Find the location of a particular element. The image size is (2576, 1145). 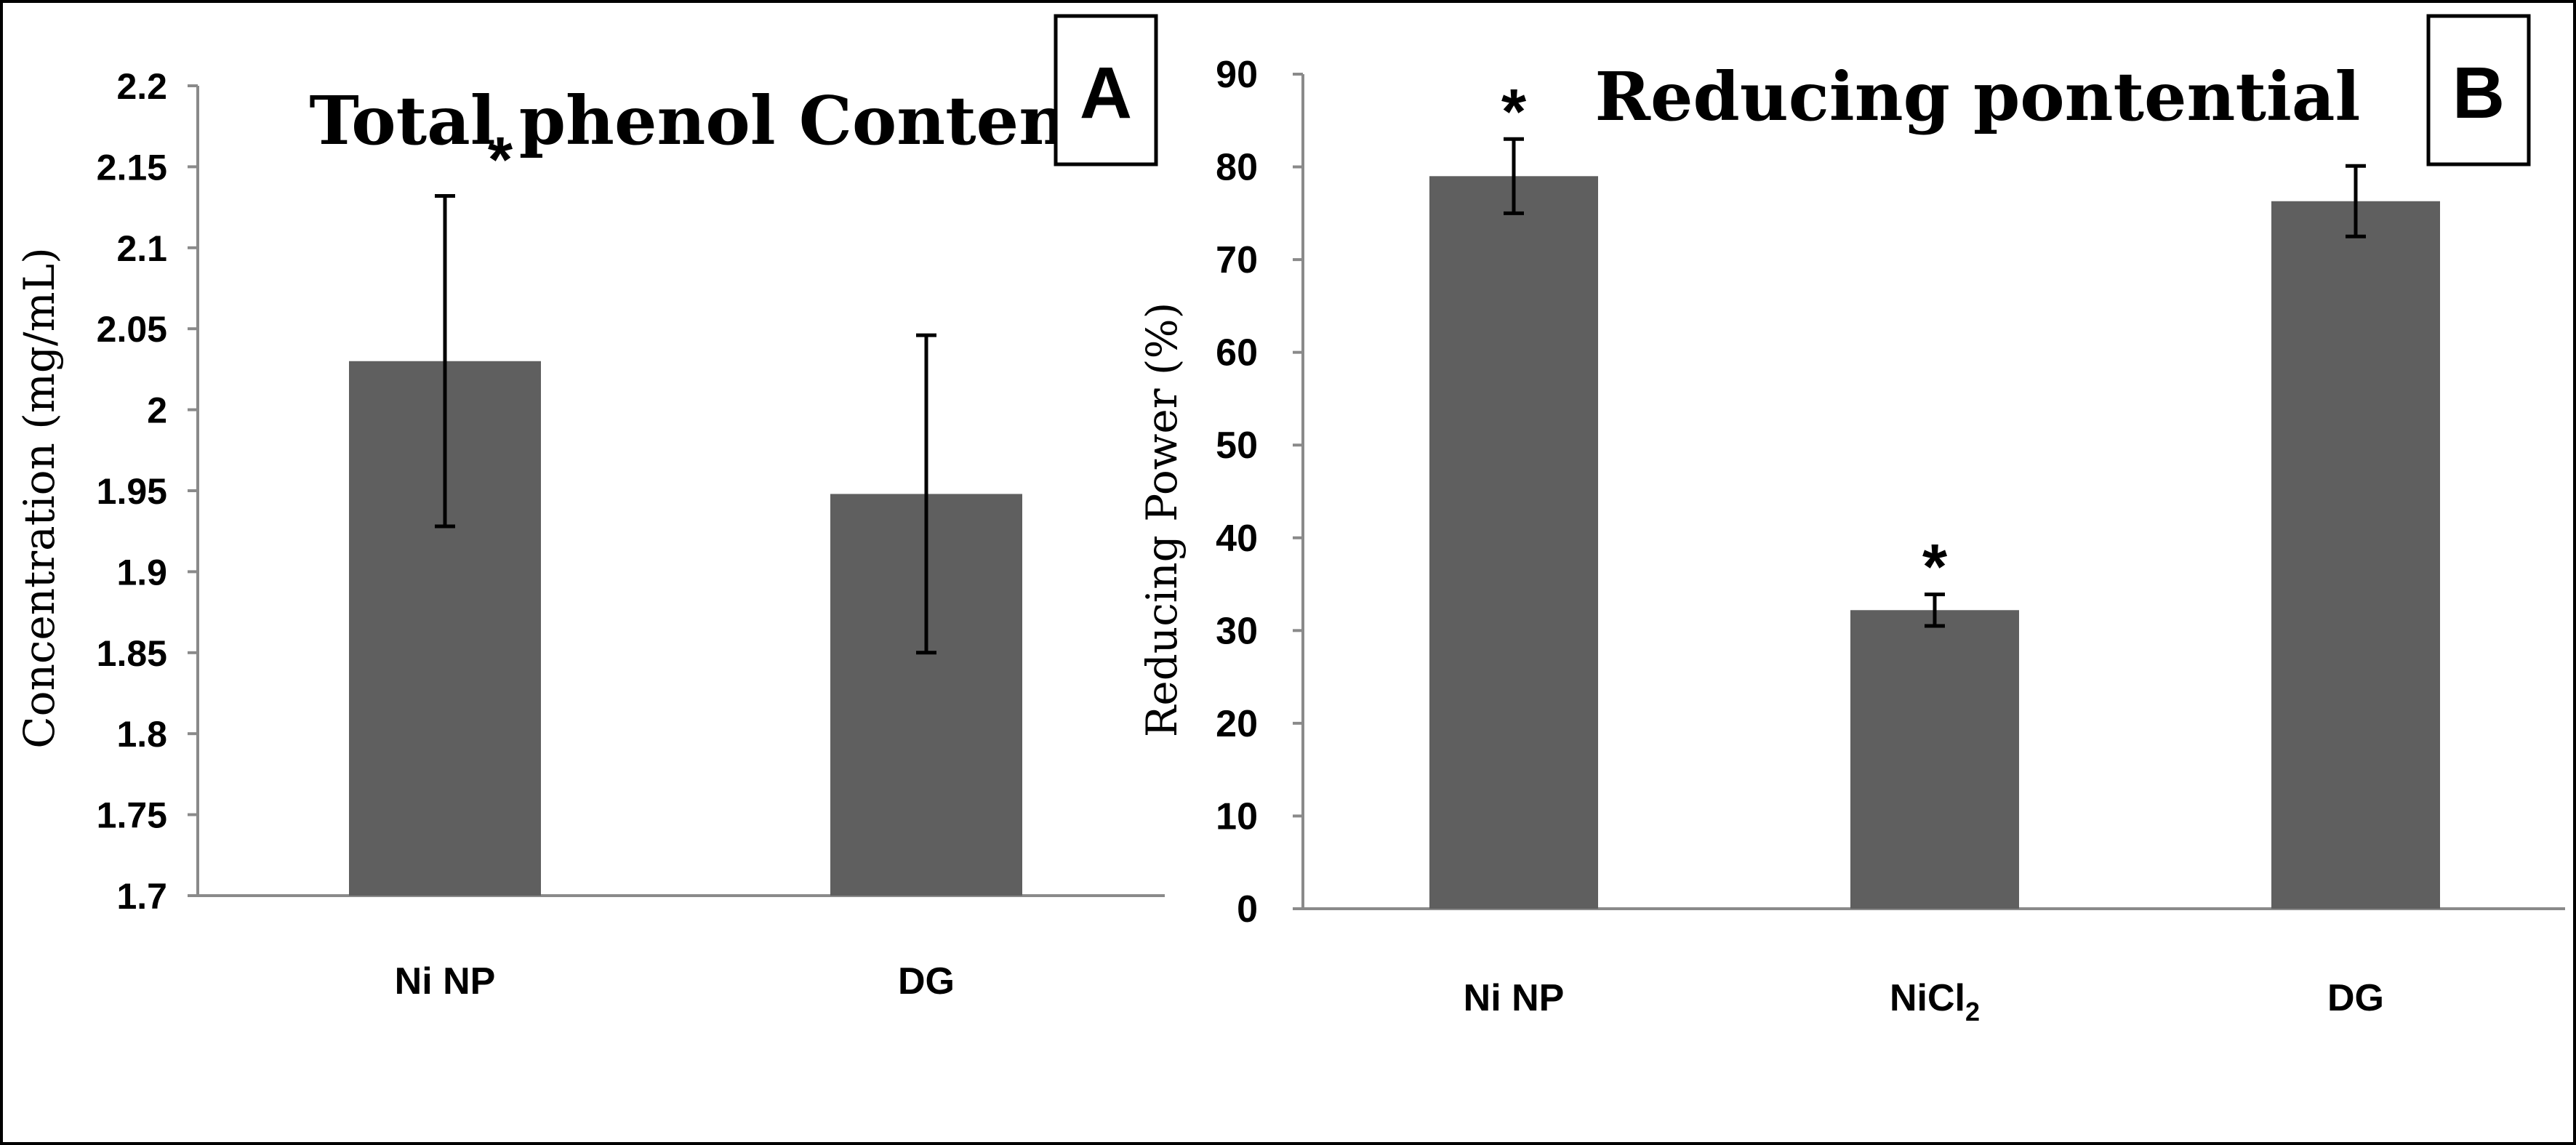

y-tick-label: 1.7 is located at coordinates (142, 896).